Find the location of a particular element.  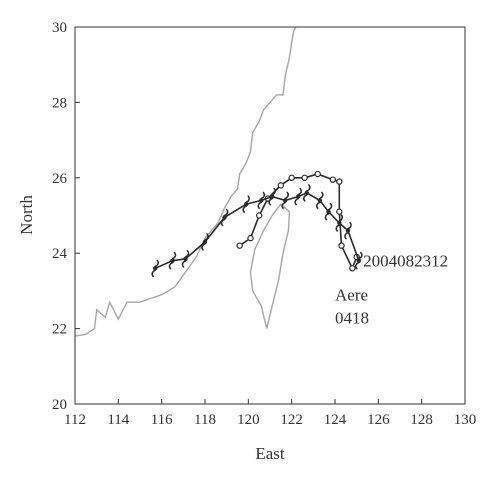

x-tick-label: 122 is located at coordinates (291, 420).